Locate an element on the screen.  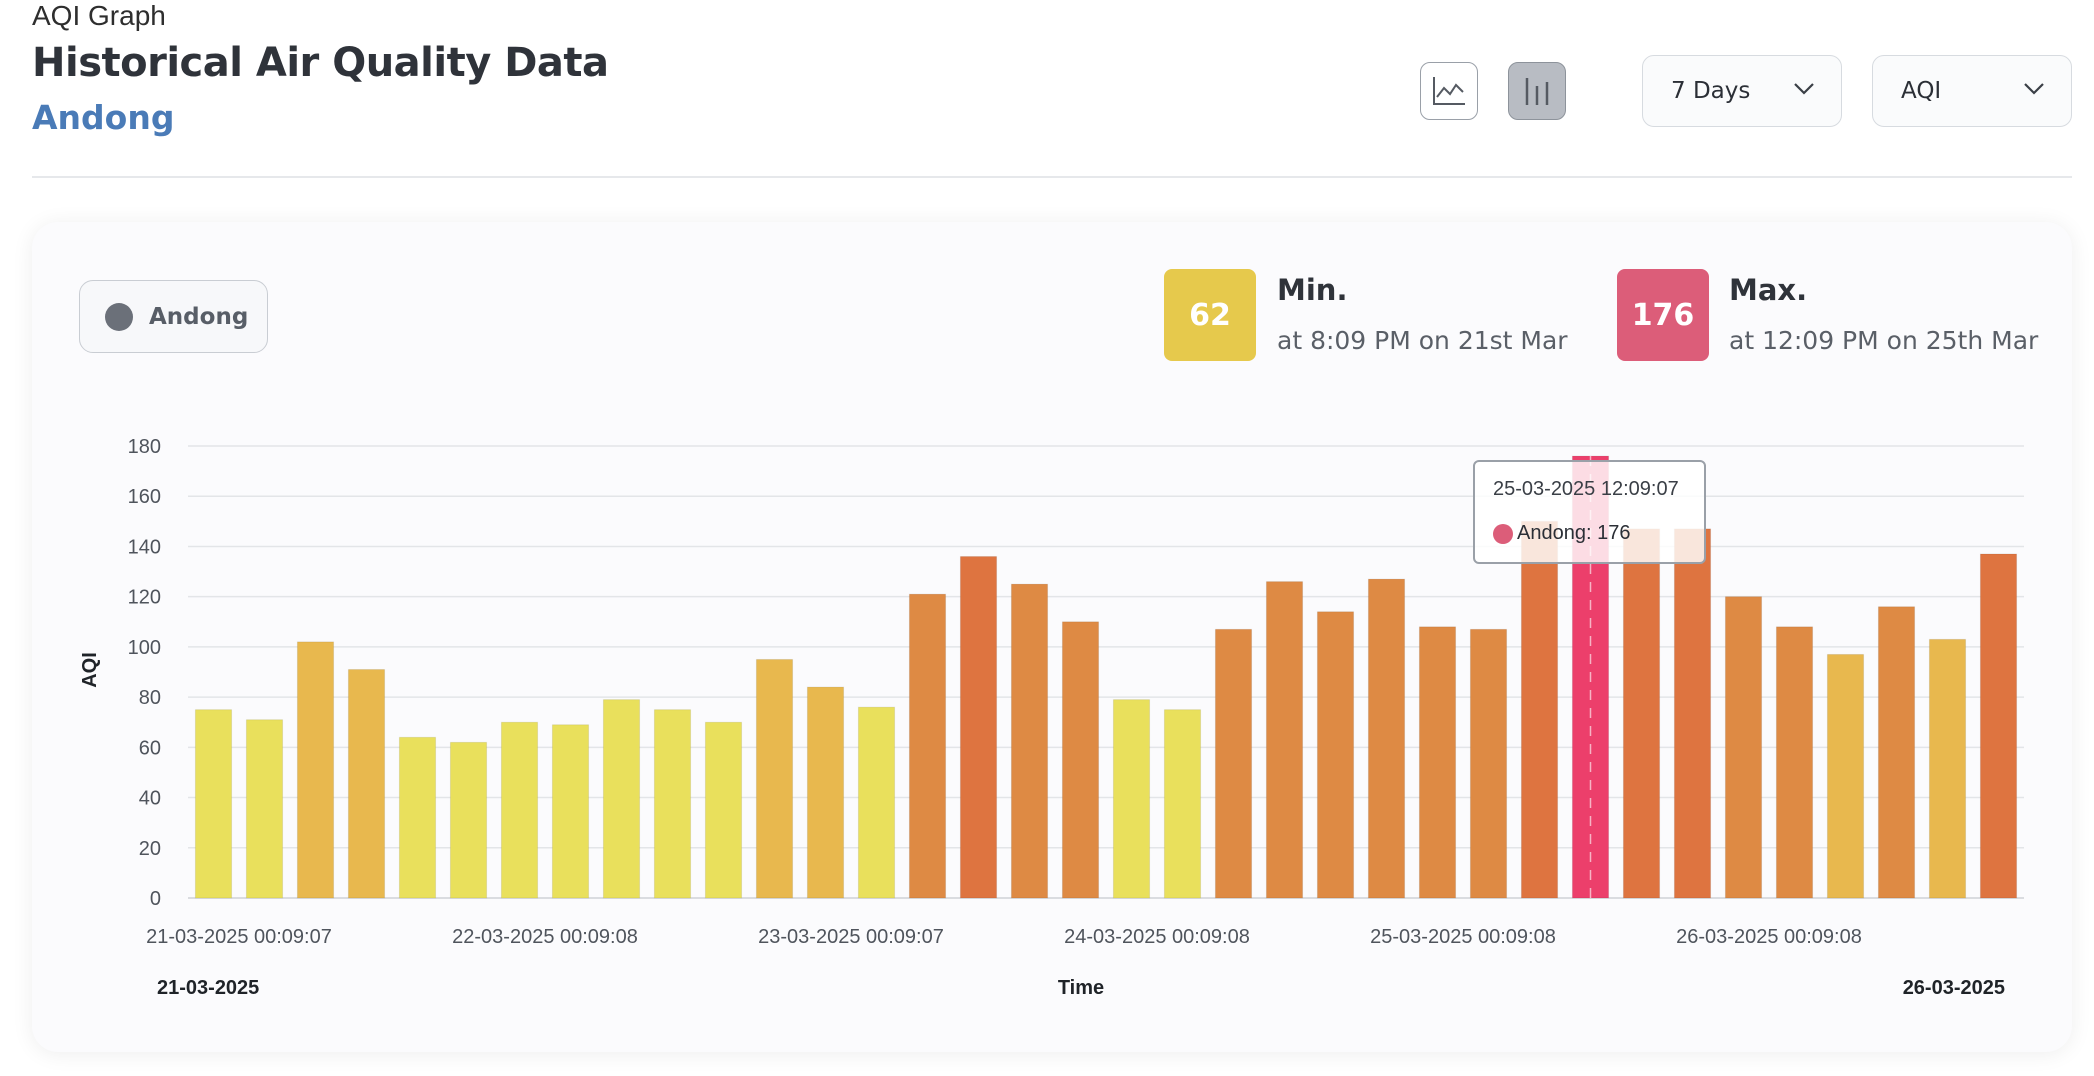
tooltip-series-marker is located at coordinates (1503, 533).